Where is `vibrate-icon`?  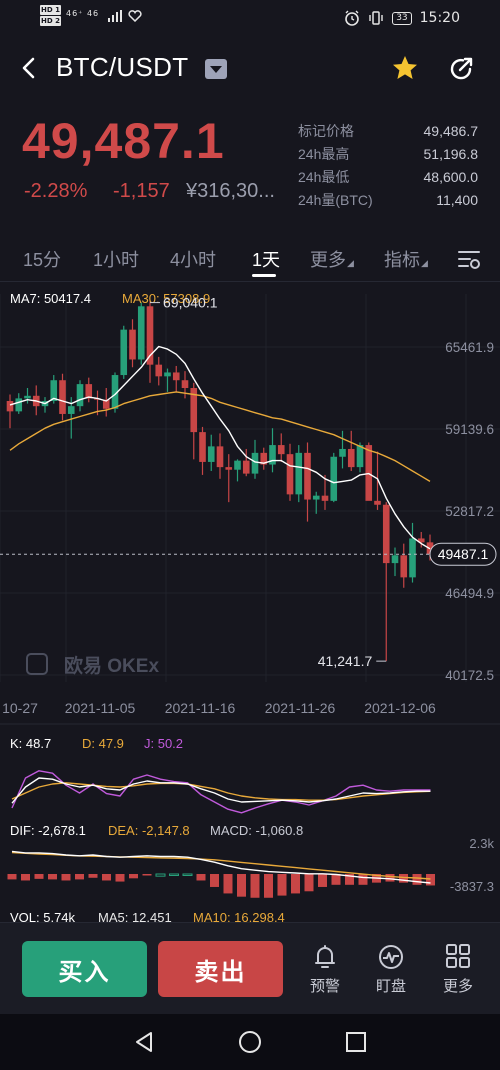 vibrate-icon is located at coordinates (376, 18).